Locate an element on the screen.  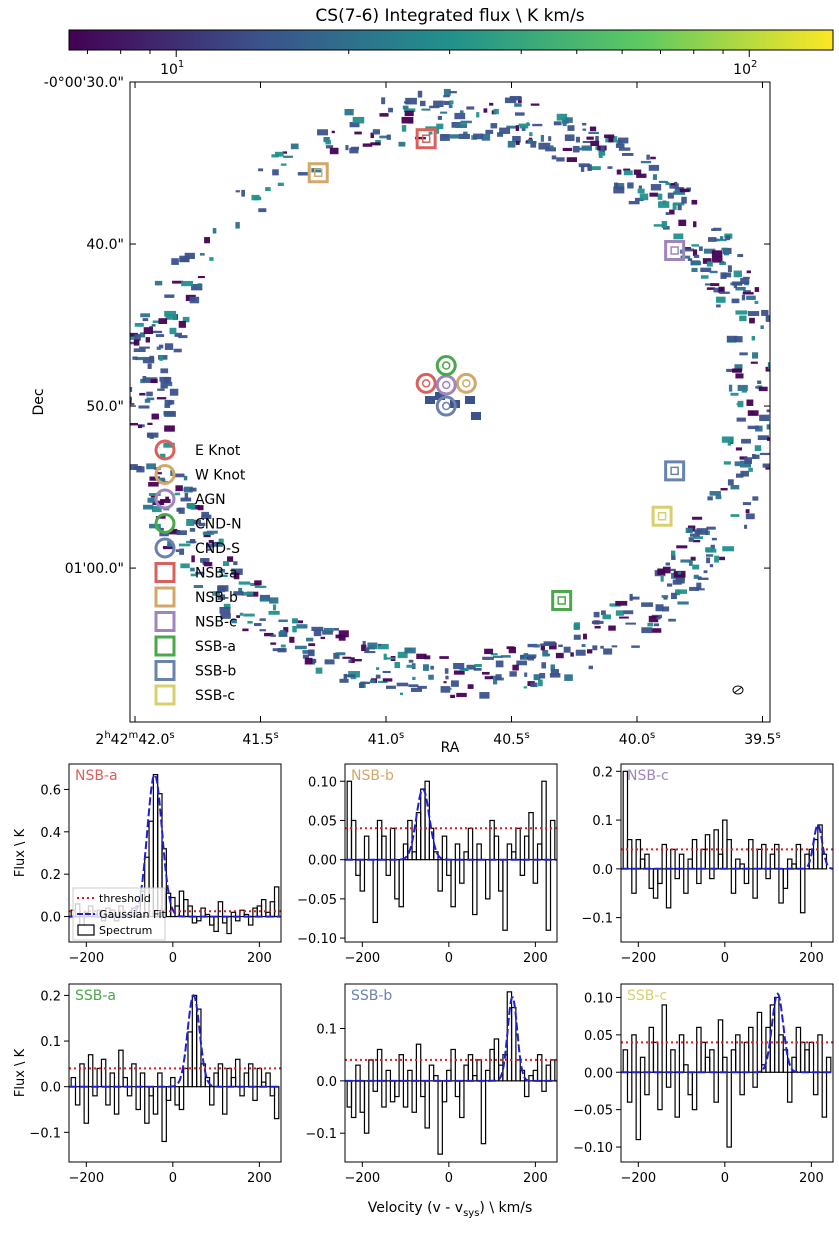
gaussian-fit-line is located at coordinates (727, 847).